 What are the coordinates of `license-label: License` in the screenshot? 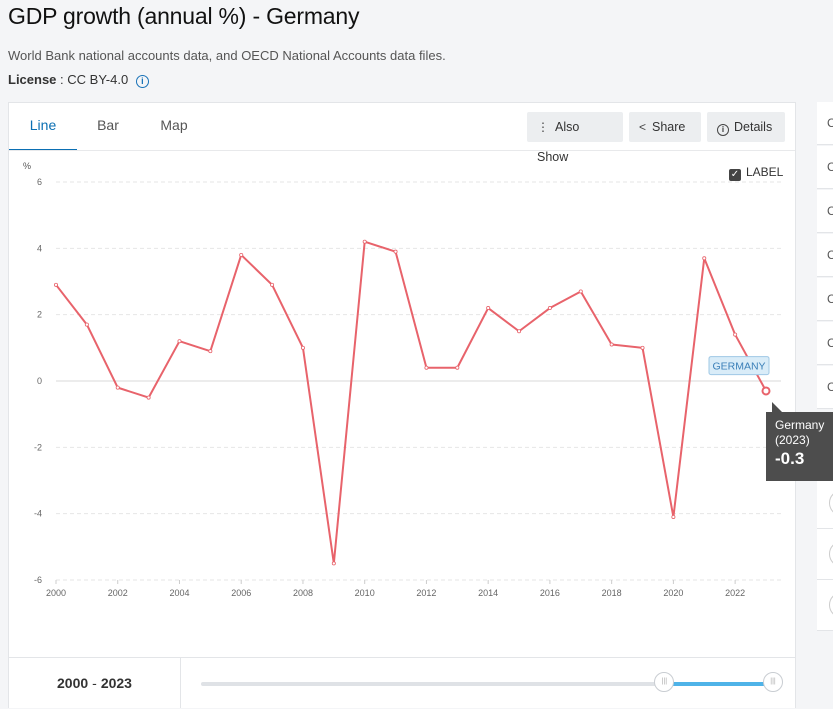 It's located at (32, 79).